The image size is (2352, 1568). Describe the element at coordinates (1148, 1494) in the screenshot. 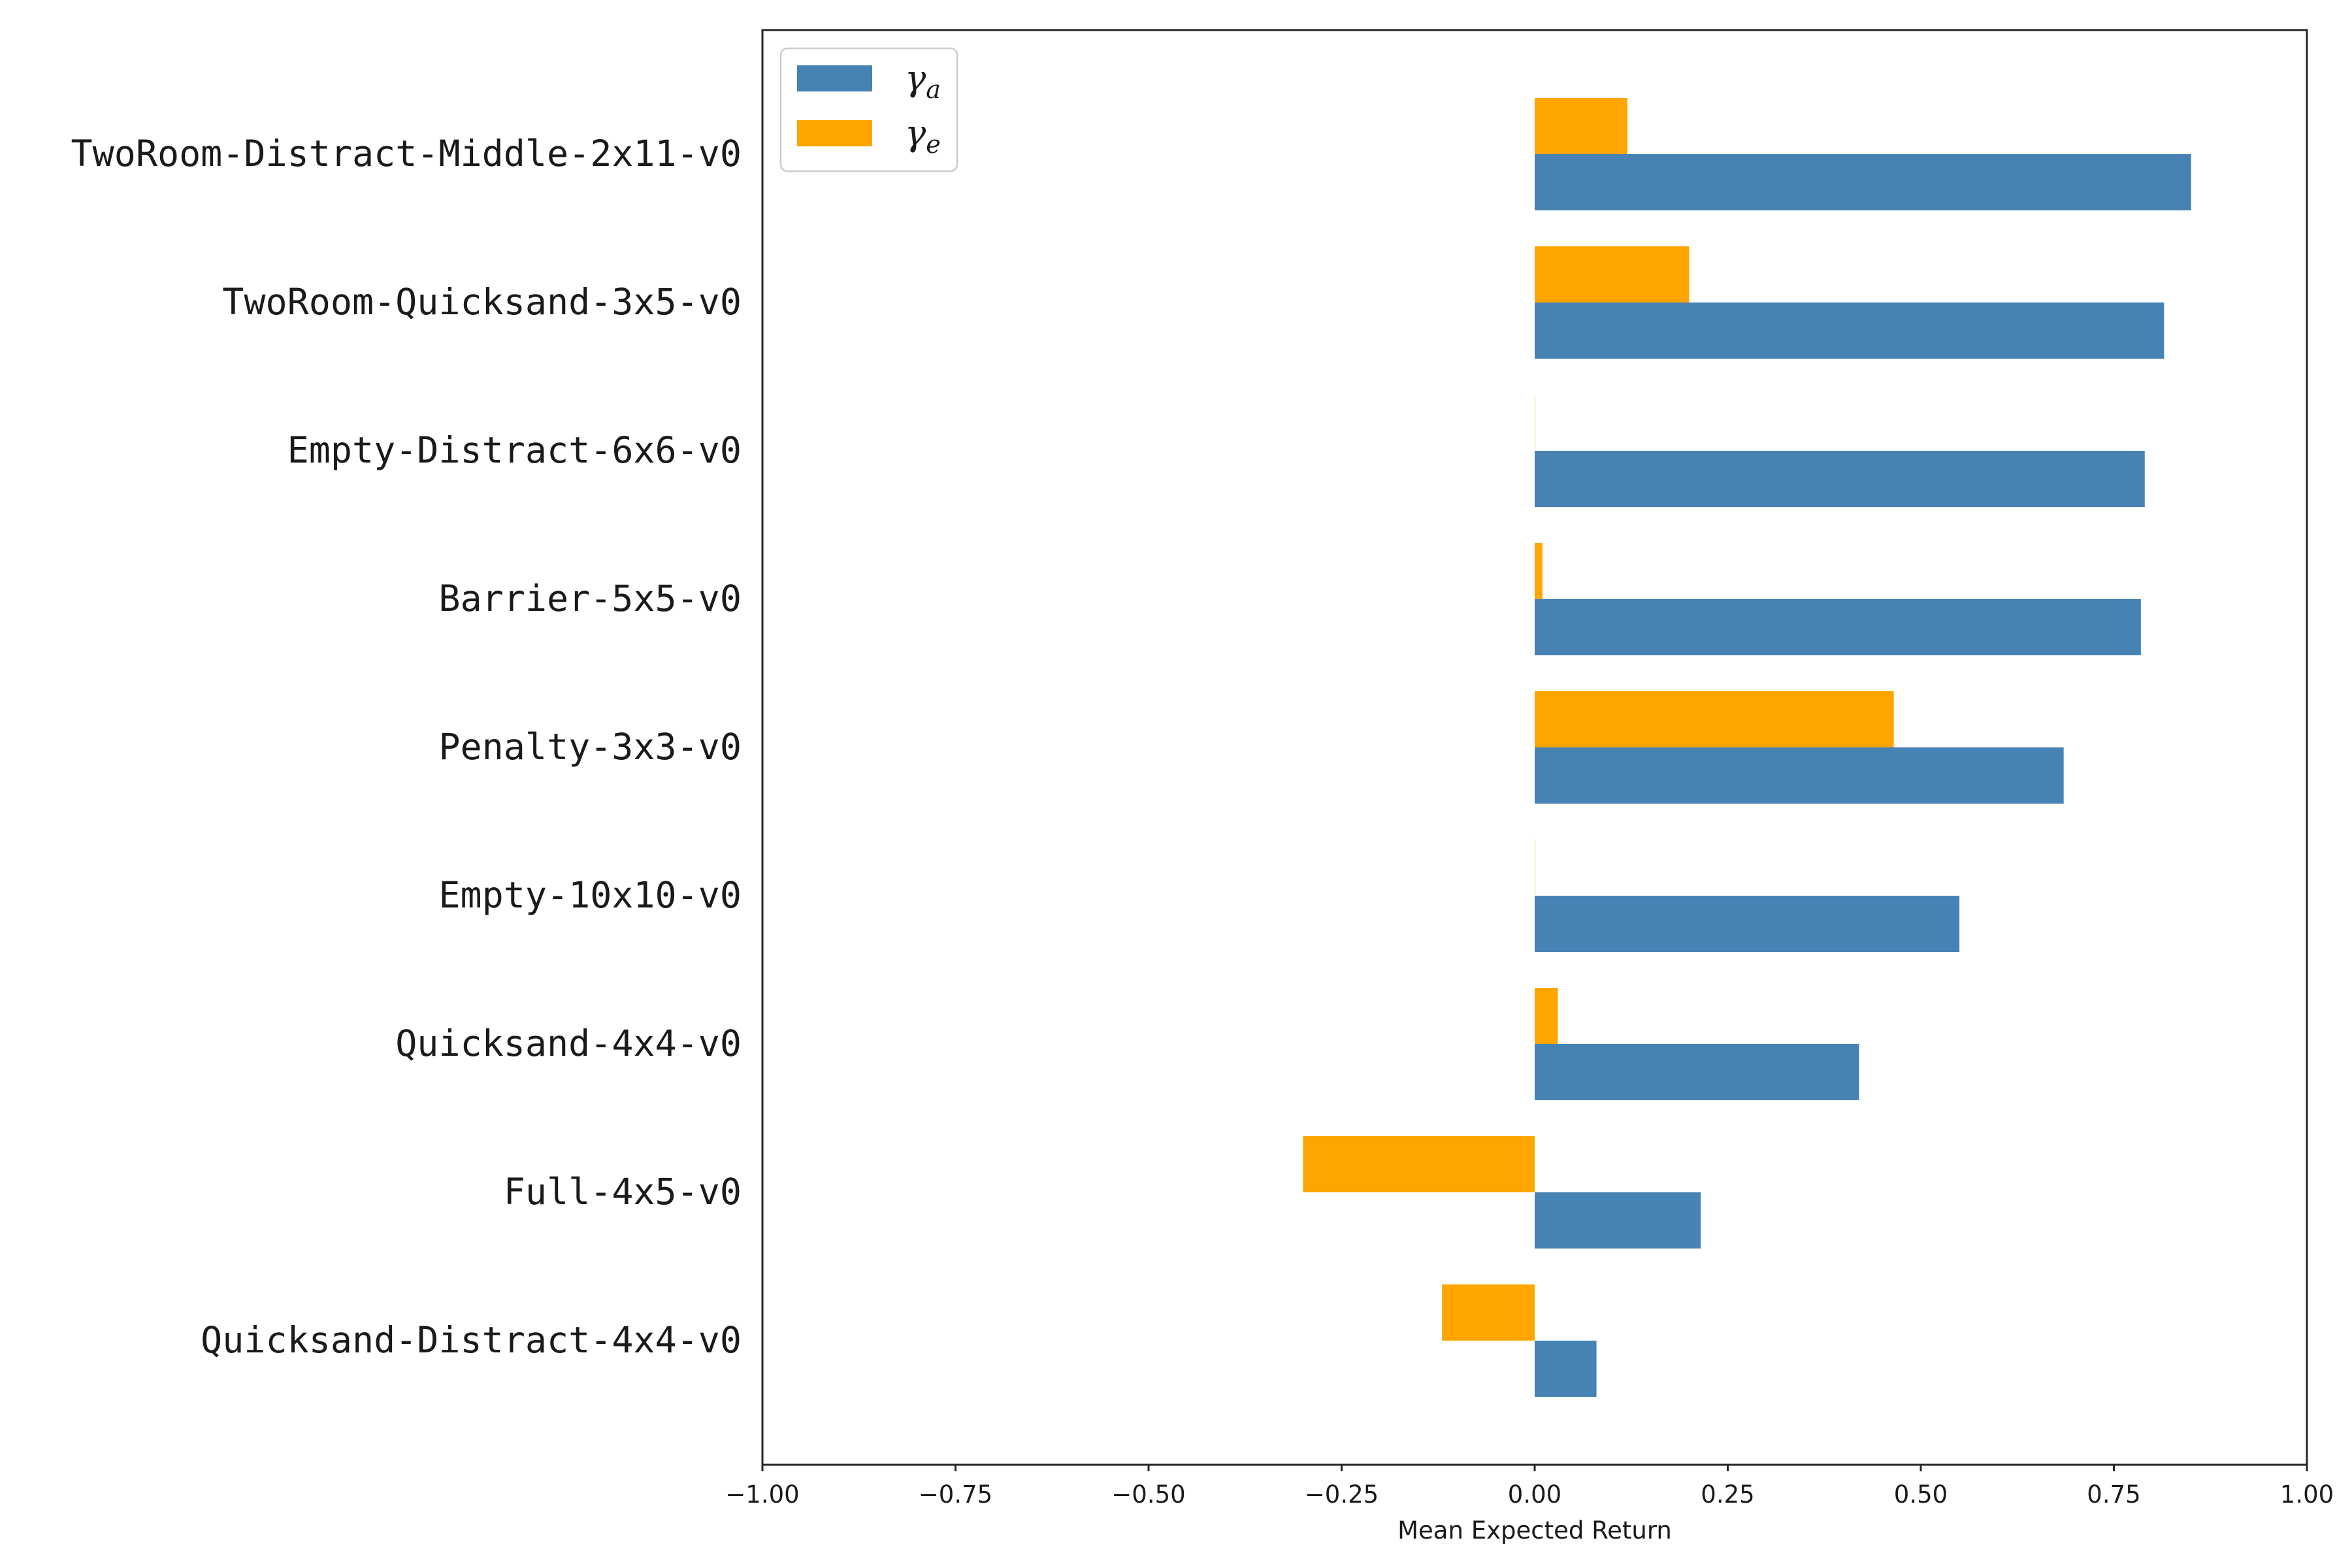

I see `x-tick-label-3: −0.50` at that location.